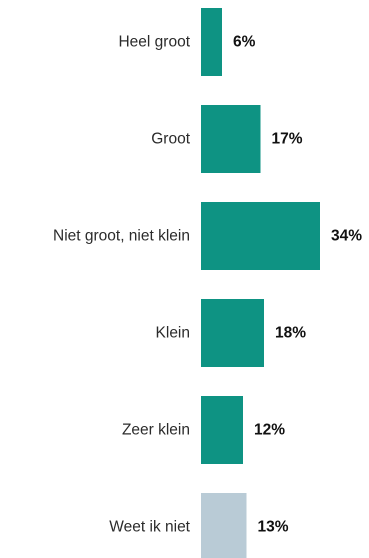 Image resolution: width=369 pixels, height=558 pixels. What do you see at coordinates (231, 139) in the screenshot?
I see `bar-groot` at bounding box center [231, 139].